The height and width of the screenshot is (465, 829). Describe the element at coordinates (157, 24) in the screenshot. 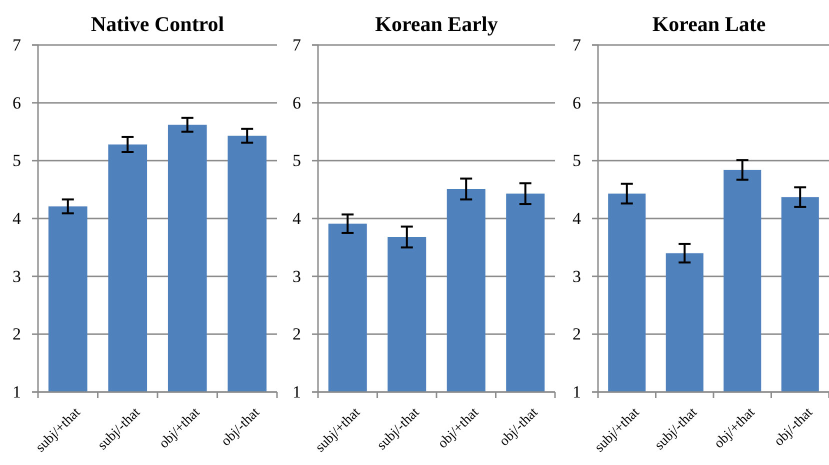

I see `chart-title: Native Control` at that location.